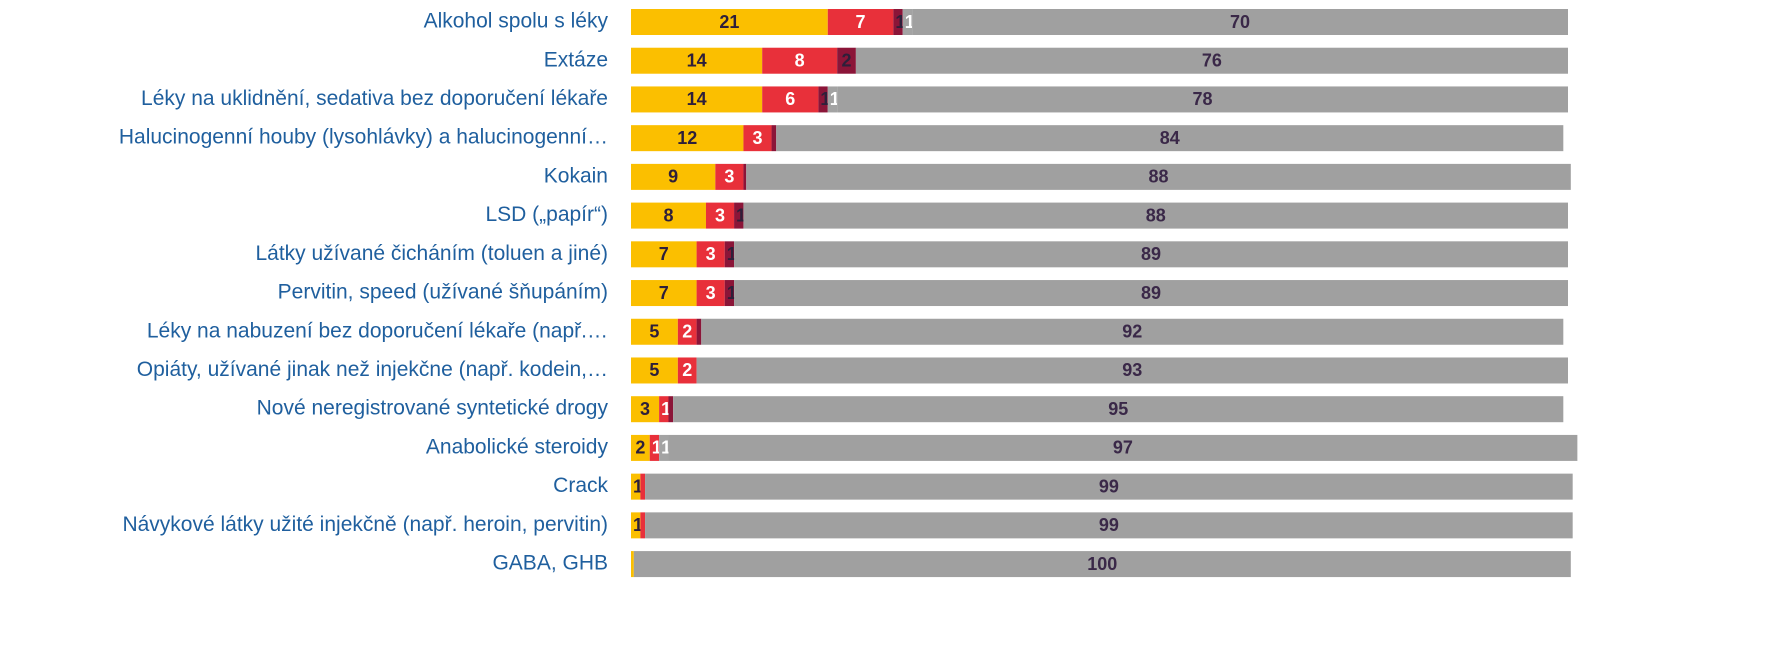  I want to click on category-label: LSD („papír“), so click(546, 214).